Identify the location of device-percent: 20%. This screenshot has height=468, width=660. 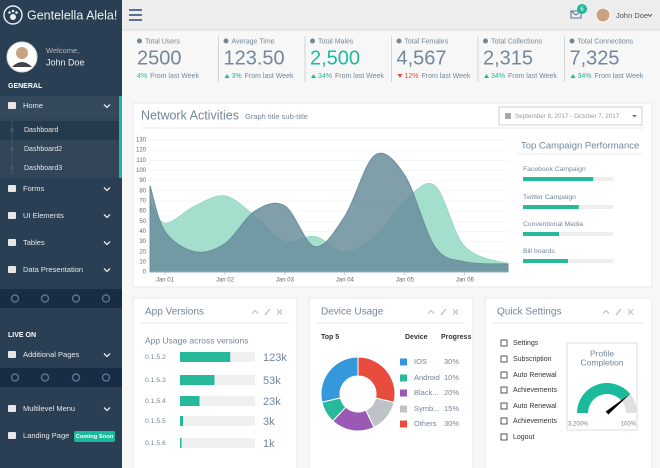
(451, 392).